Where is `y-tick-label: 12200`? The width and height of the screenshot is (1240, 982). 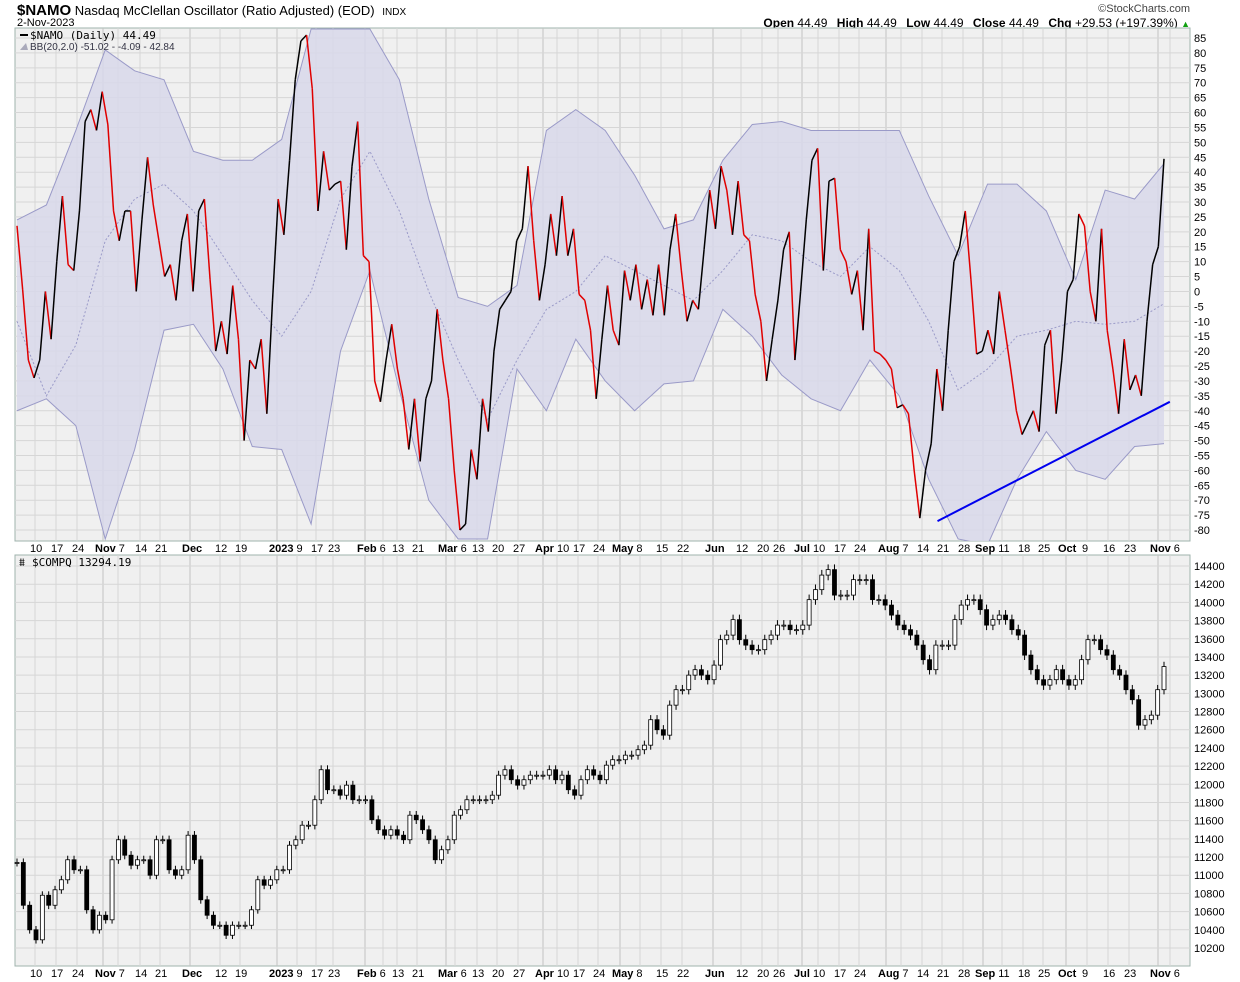 y-tick-label: 12200 is located at coordinates (1209, 767).